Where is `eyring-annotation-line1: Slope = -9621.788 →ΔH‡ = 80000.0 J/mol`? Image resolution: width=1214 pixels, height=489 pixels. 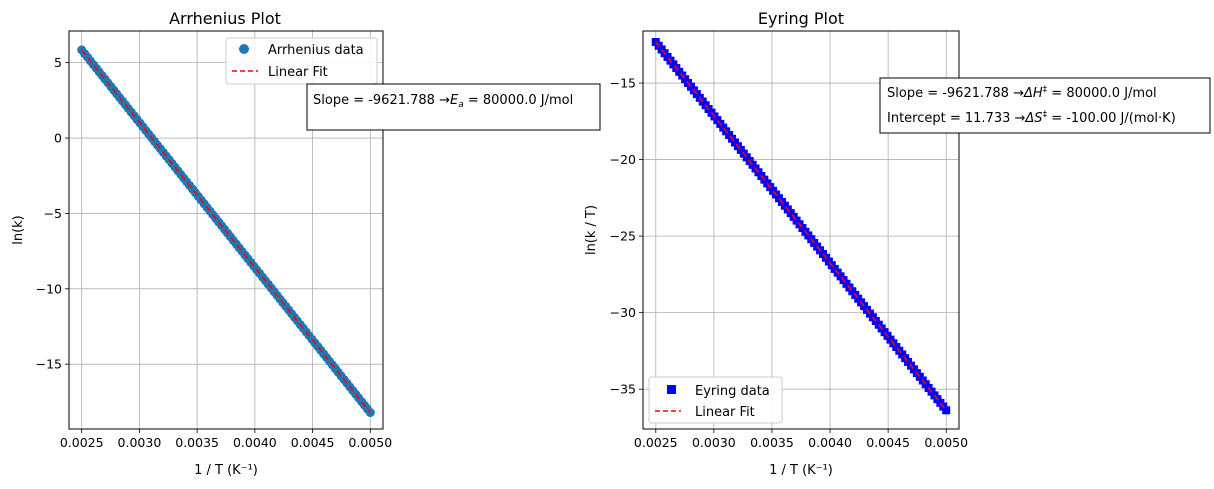
eyring-annotation-line1: Slope = -9621.788 →ΔH‡ = 80000.0 J/mol is located at coordinates (1022, 93).